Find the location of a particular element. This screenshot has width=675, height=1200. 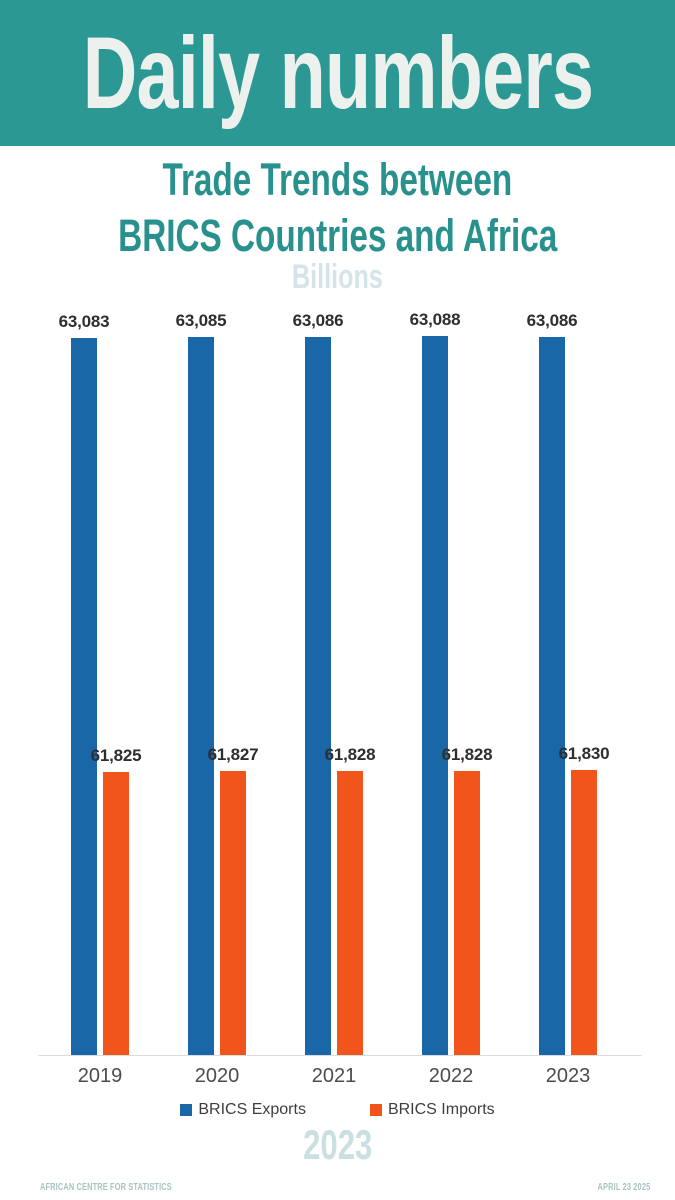

x-axis-label-2020: 2020 is located at coordinates (217, 1076).